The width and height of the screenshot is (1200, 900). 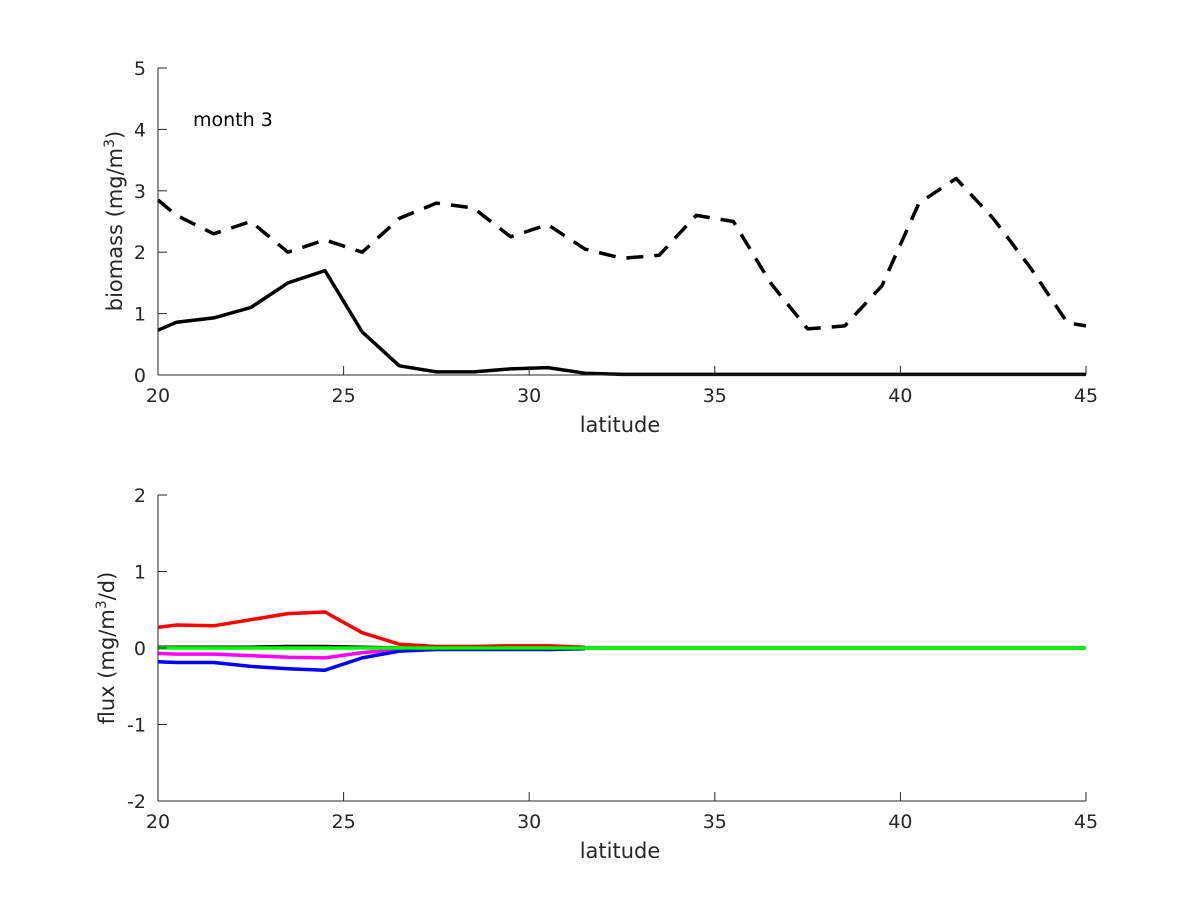 I want to click on flux-x-tick-label: 20, so click(x=158, y=822).